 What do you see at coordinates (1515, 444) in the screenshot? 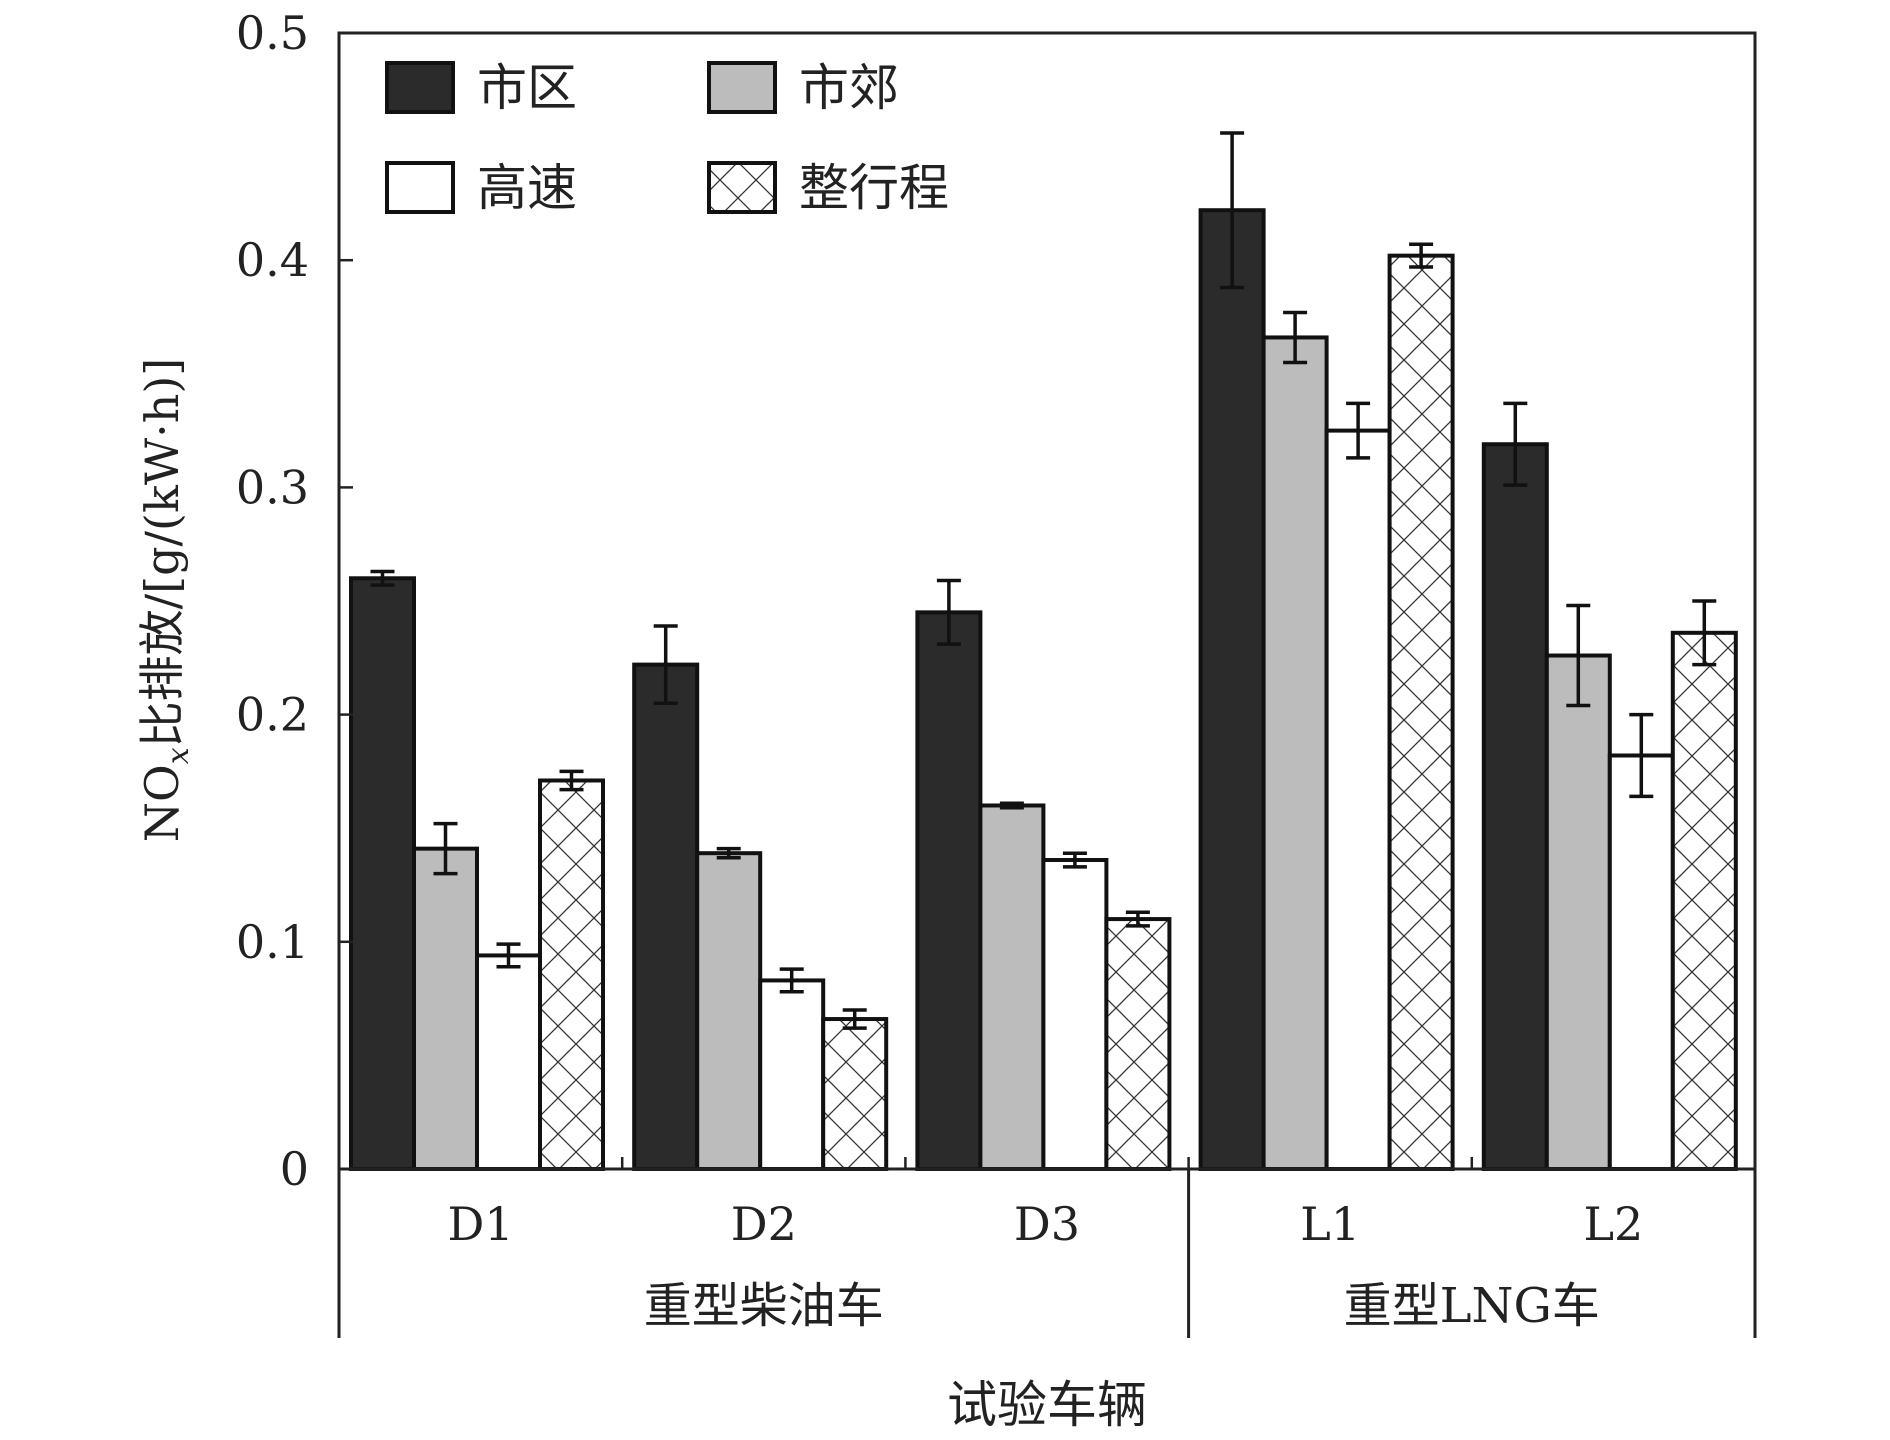
I see `error-bar-市区-L2` at bounding box center [1515, 444].